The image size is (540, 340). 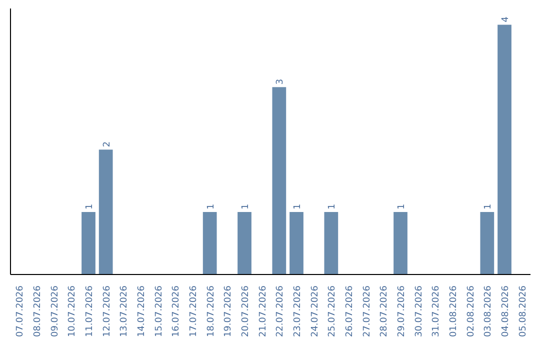 What do you see at coordinates (489, 311) in the screenshot?
I see `x-tick-label: 03.08.2026` at bounding box center [489, 311].